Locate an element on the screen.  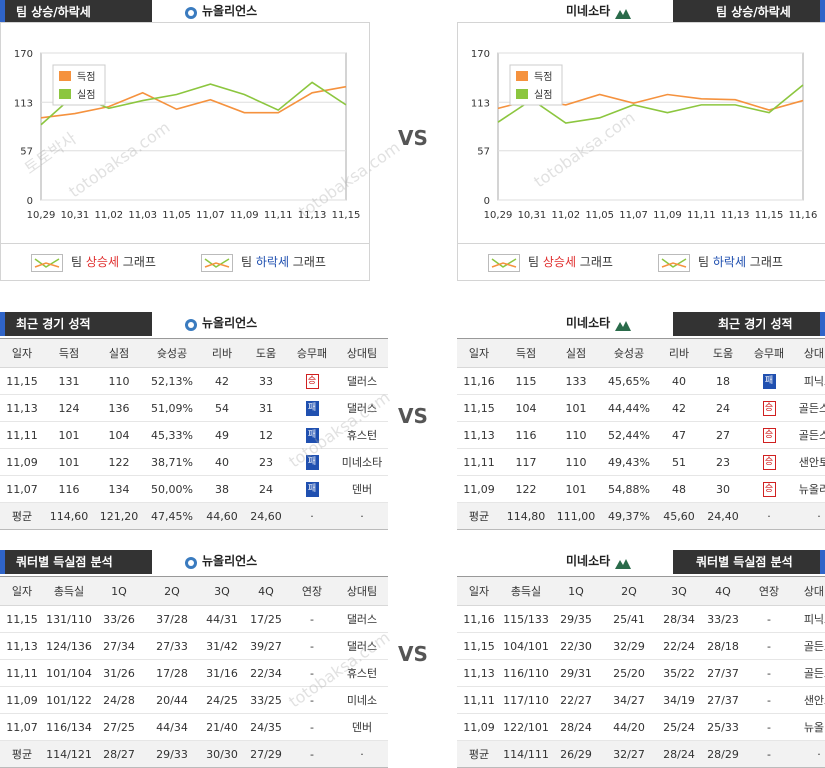
team-name-right-trend: 미네소타 is located at coordinates (599, 12).